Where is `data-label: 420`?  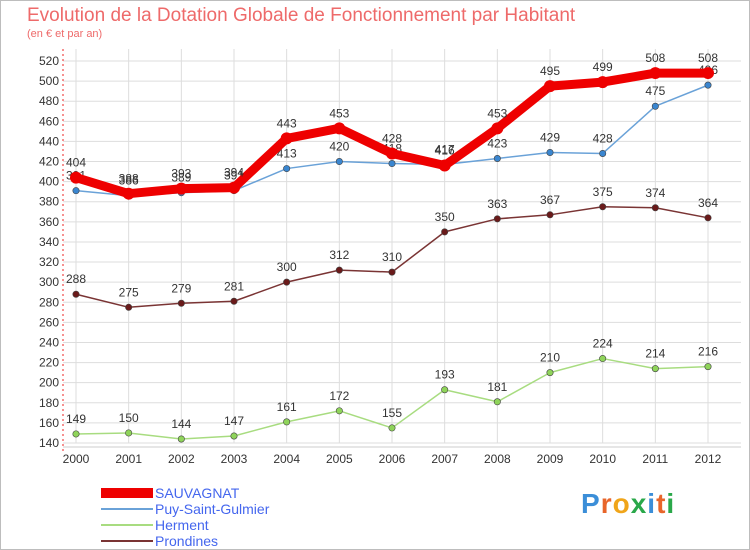 data-label: 420 is located at coordinates (339, 147).